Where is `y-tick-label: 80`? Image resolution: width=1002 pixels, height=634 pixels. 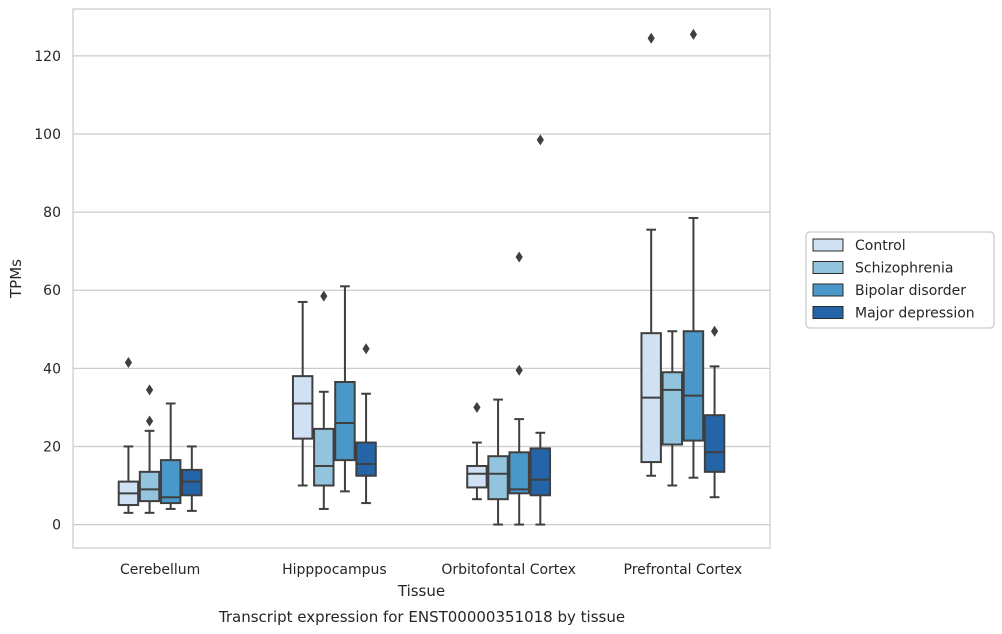 y-tick-label: 80 is located at coordinates (52, 213).